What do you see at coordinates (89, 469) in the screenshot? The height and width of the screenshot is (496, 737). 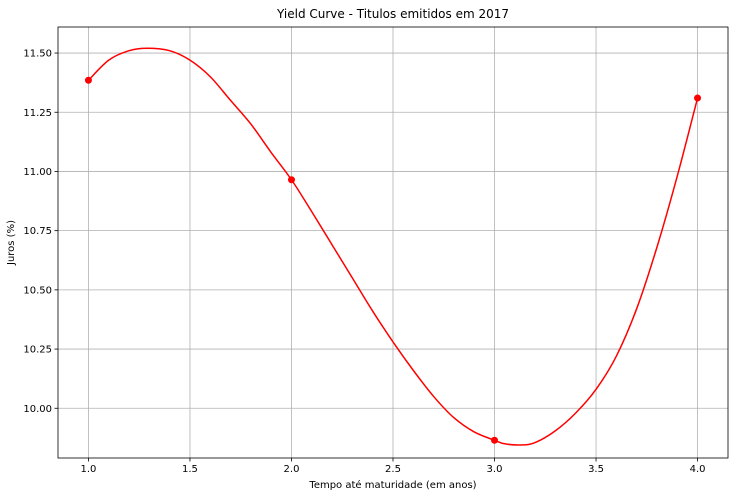 I see `x-tick-label: 1.0` at bounding box center [89, 469].